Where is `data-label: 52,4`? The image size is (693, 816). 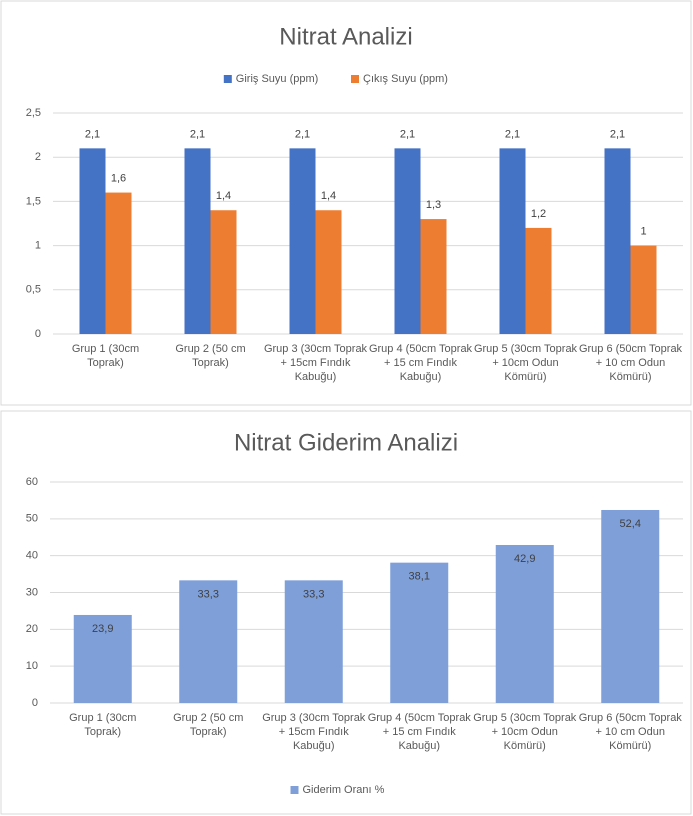 data-label: 52,4 is located at coordinates (630, 524).